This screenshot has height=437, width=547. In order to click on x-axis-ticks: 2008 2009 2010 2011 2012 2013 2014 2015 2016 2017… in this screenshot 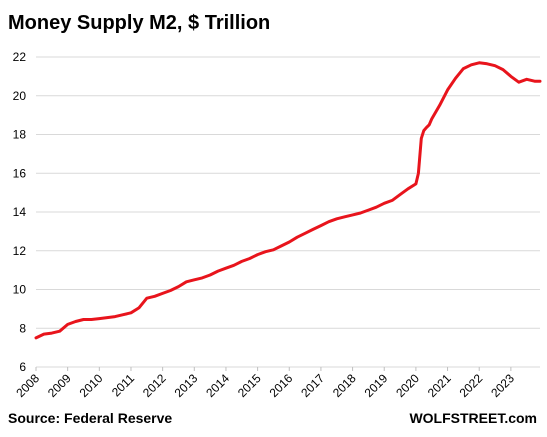, I will do `click(265, 383)`.